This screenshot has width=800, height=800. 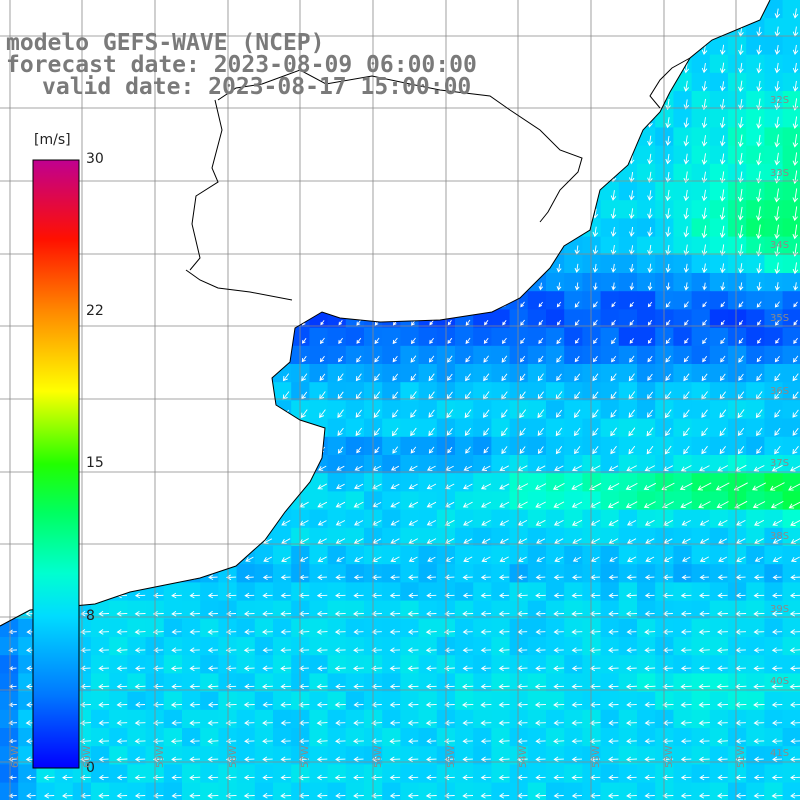 What do you see at coordinates (95, 159) in the screenshot?
I see `colorbar-tick-30: 30` at bounding box center [95, 159].